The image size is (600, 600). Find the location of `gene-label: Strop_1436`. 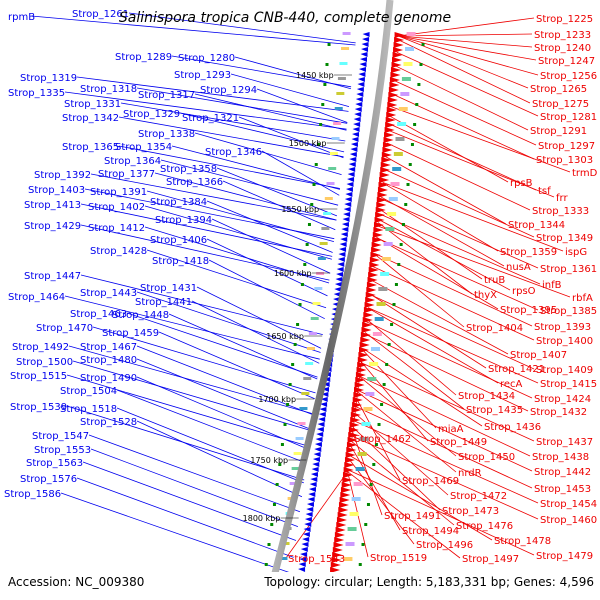

gene-label: Strop_1436 is located at coordinates (512, 427).